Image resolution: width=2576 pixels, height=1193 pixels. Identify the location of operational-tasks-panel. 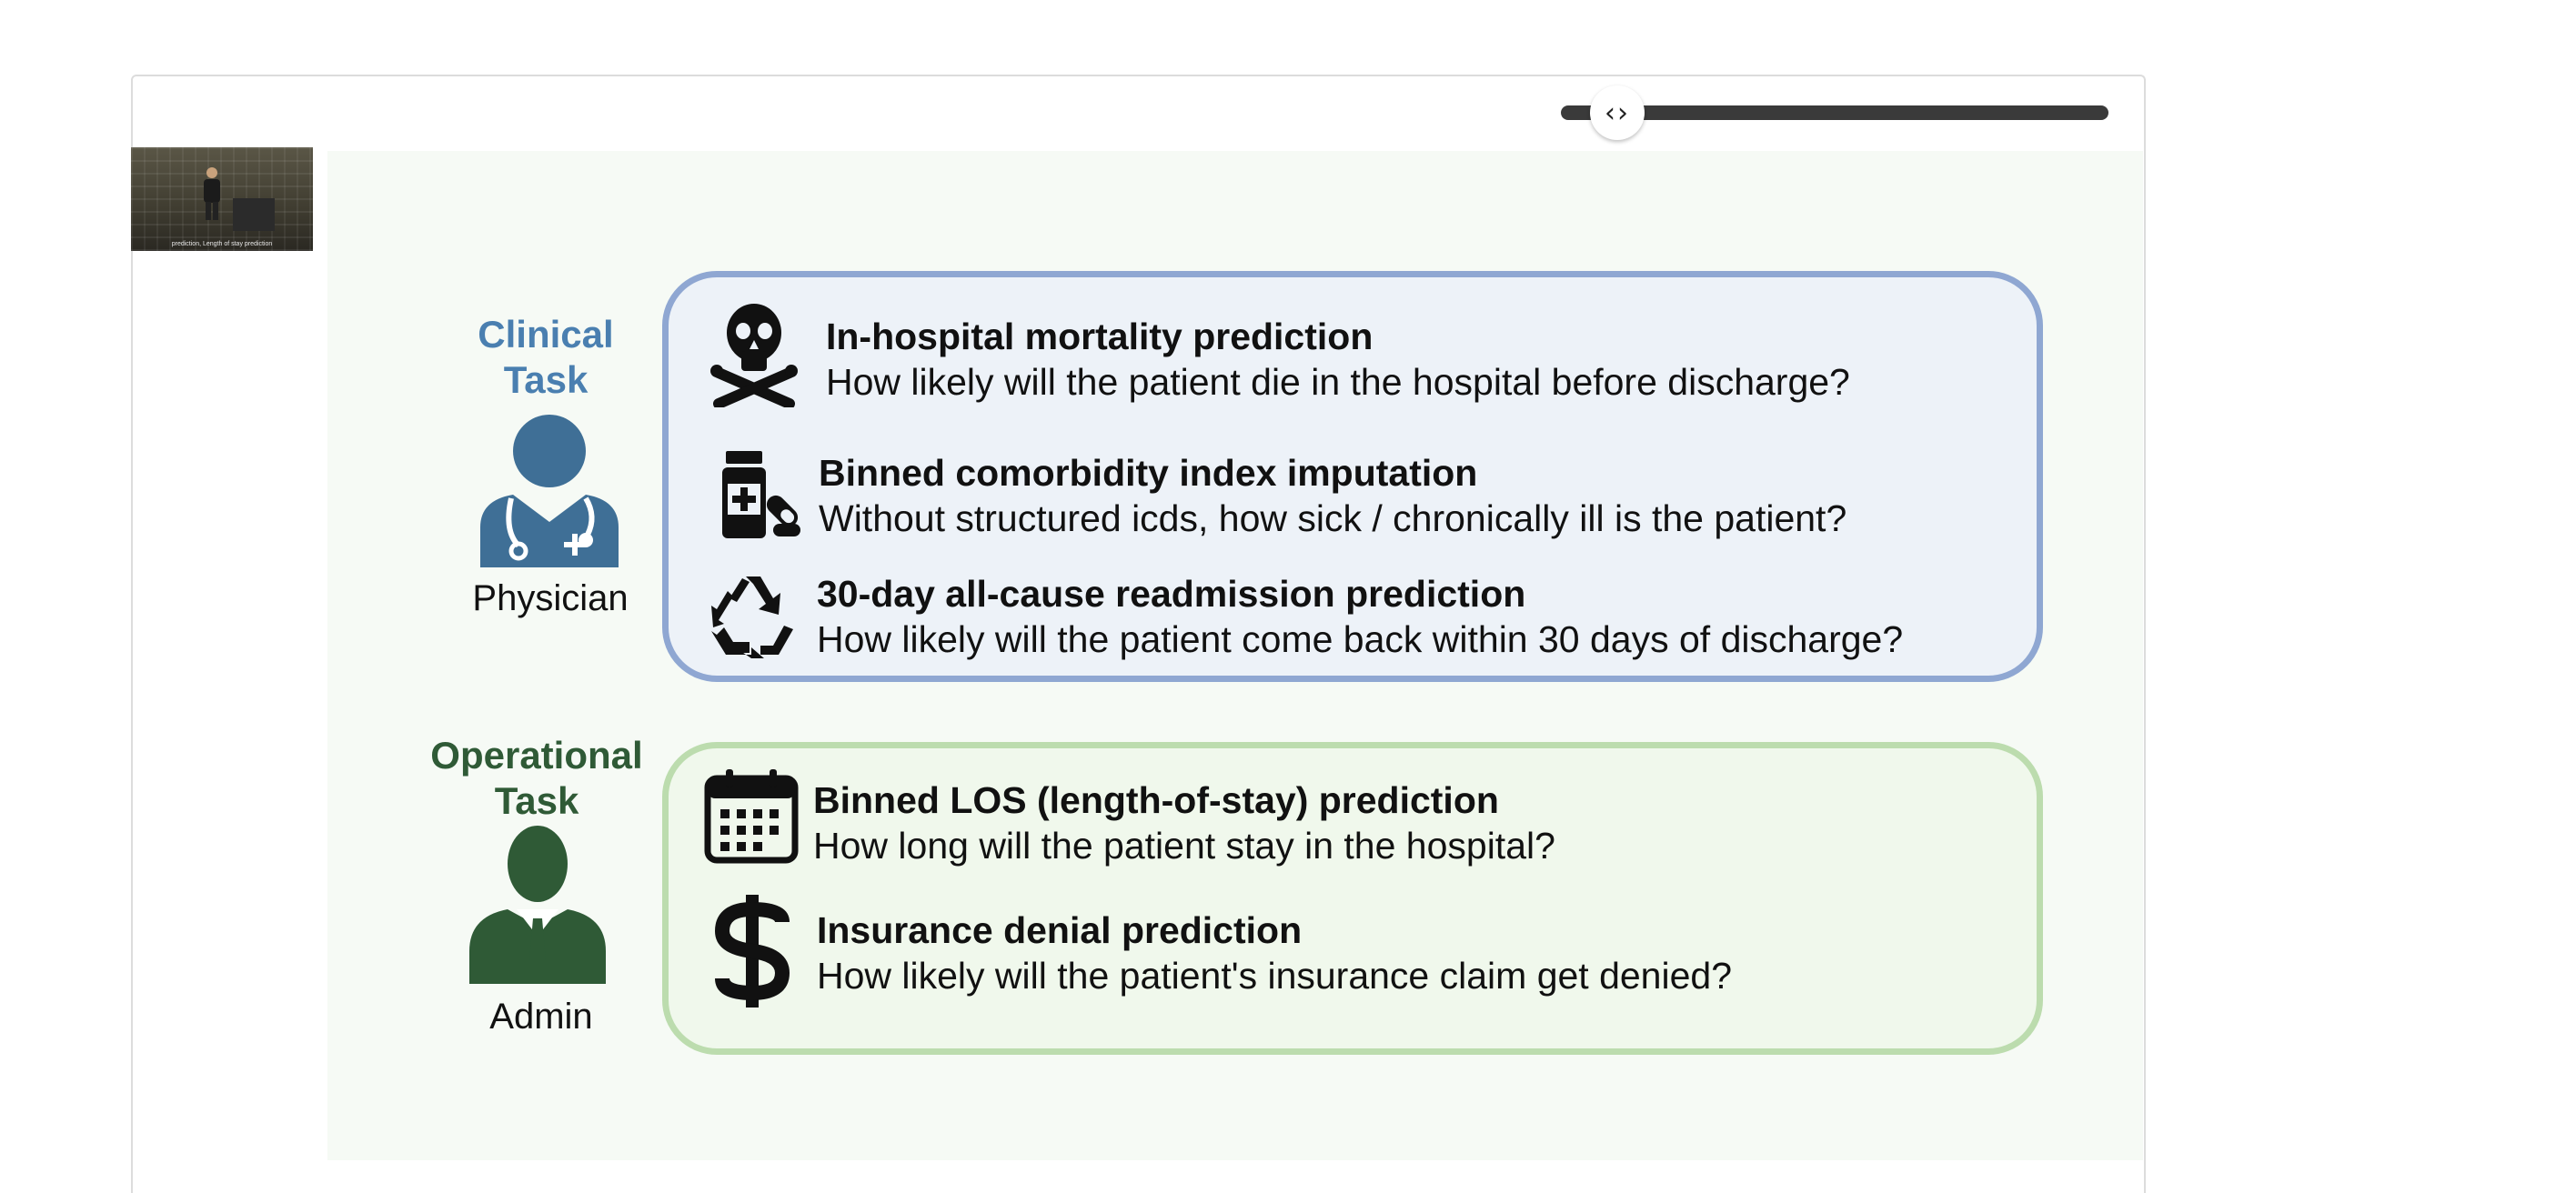
(1352, 898).